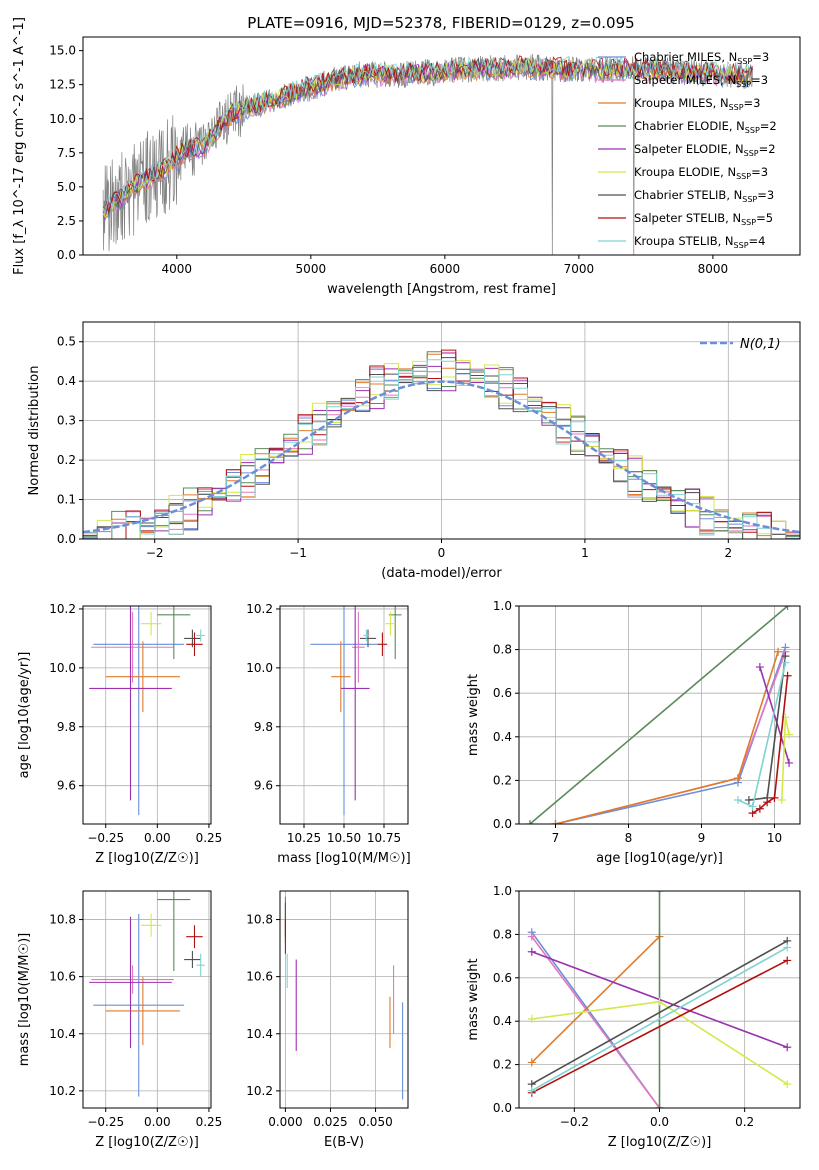 The height and width of the screenshot is (1170, 819). What do you see at coordinates (629, 838) in the screenshot?
I see `x-tick-label: 8` at bounding box center [629, 838].